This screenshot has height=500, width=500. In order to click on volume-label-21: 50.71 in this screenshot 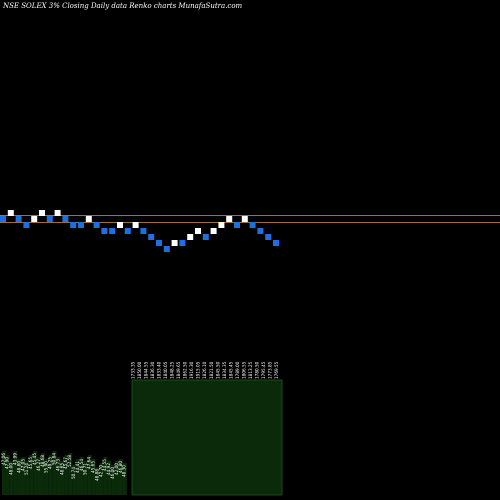, I will do `click(85, 469)`.